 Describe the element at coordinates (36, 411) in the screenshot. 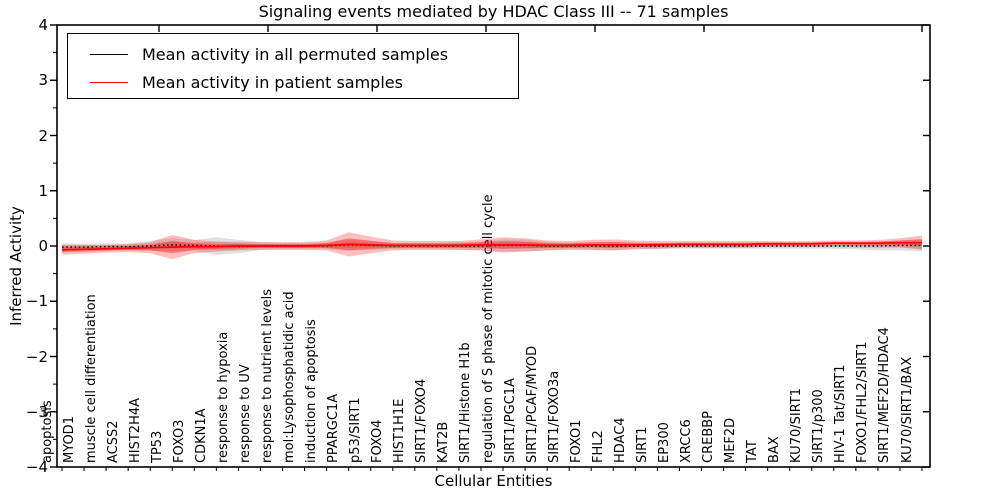

I see `y-tick-label: −3` at that location.